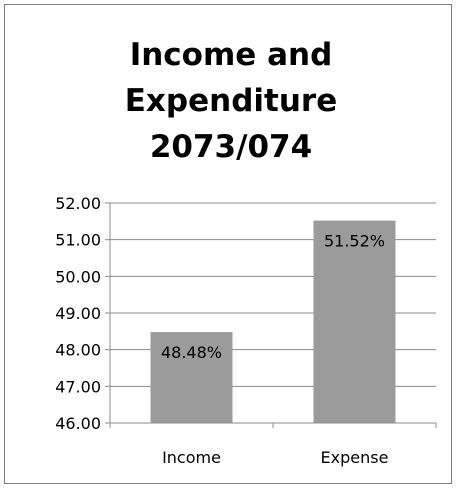  Describe the element at coordinates (78, 423) in the screenshot. I see `y-tick-label: 46.00` at that location.